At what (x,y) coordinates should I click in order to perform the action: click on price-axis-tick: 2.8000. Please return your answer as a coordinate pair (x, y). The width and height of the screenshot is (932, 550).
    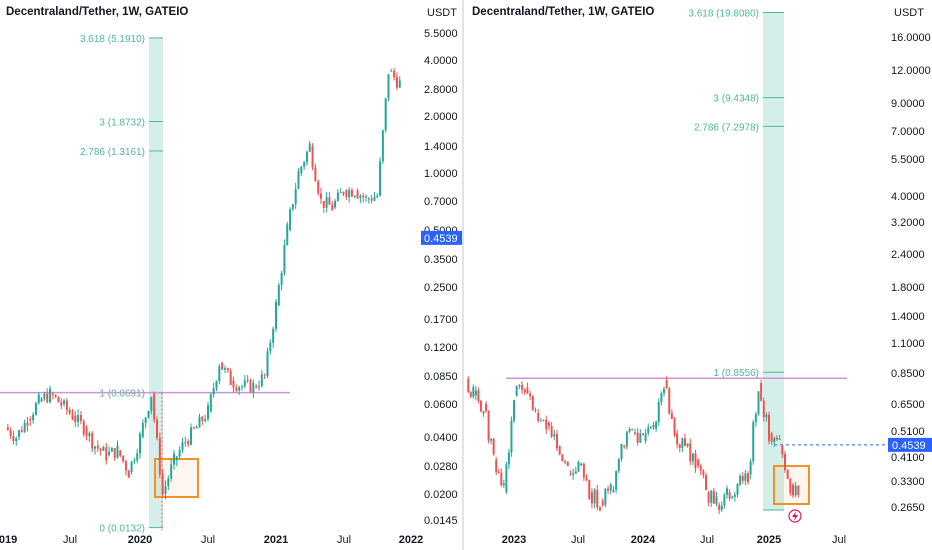
    Looking at the image, I should click on (441, 90).